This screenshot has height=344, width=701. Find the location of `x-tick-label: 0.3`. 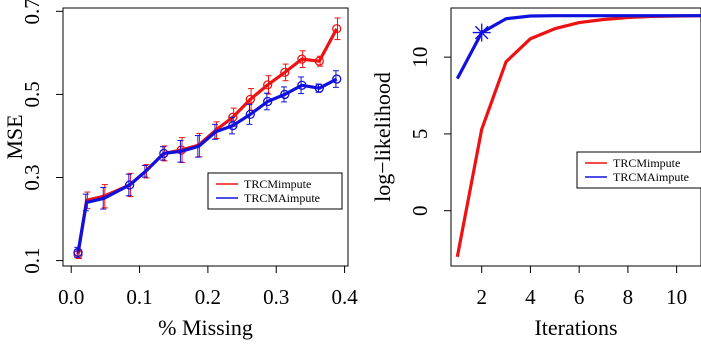

x-tick-label: 0.3 is located at coordinates (276, 297).